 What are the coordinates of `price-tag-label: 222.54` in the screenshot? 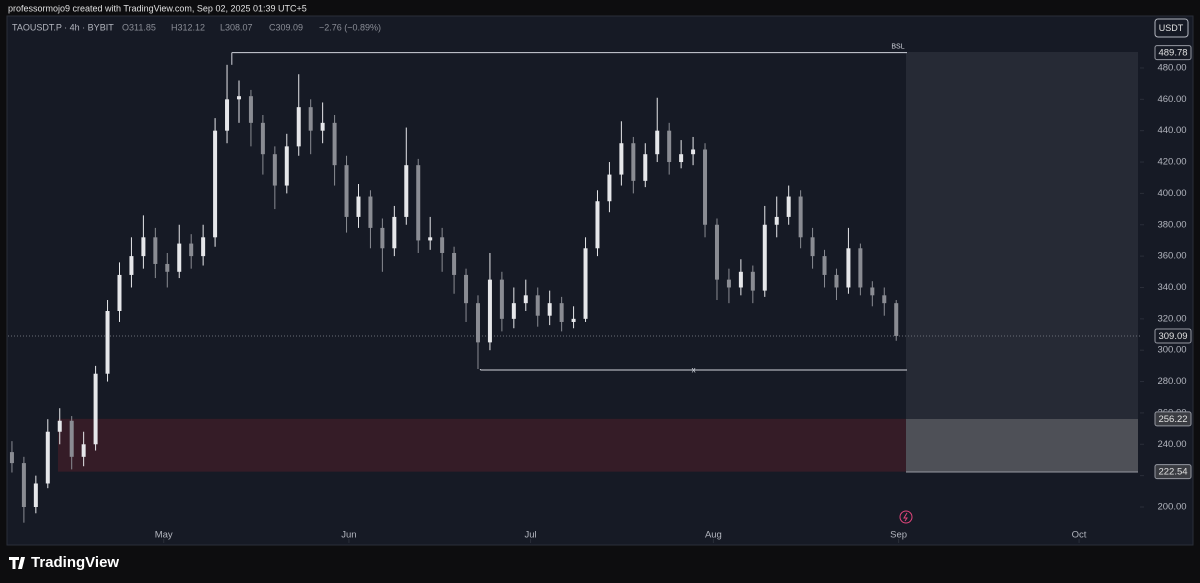 It's located at (1172, 472).